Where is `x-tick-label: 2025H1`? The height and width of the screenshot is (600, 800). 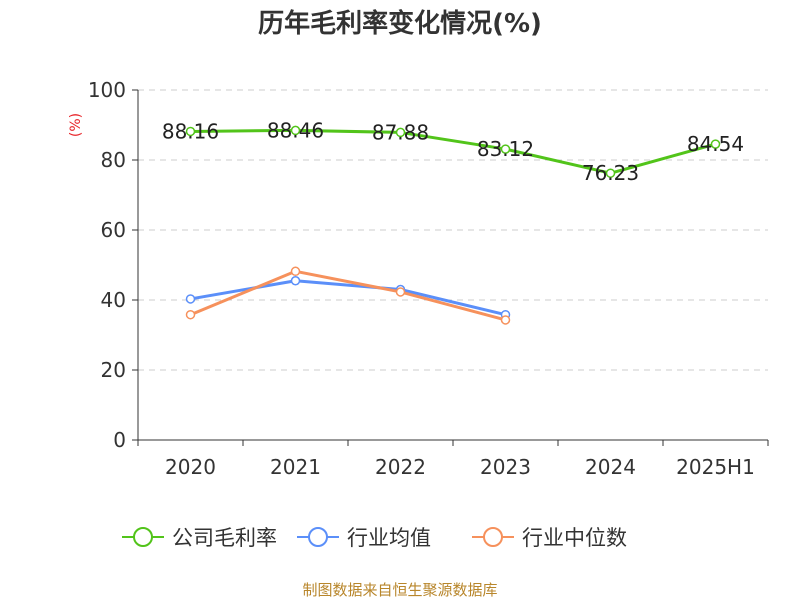
x-tick-label: 2025H1 is located at coordinates (715, 467).